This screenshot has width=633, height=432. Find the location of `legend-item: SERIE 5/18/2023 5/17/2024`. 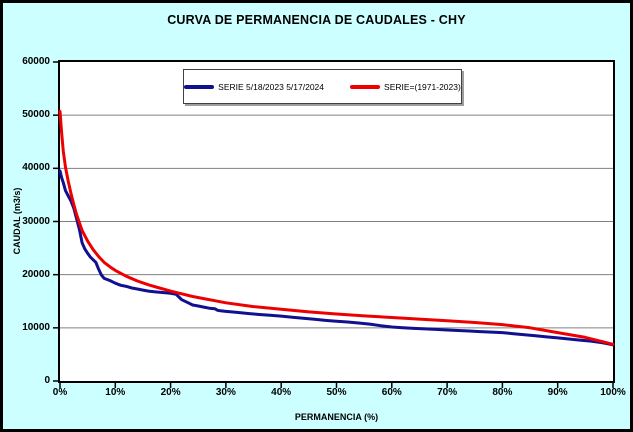

legend-item: SERIE 5/18/2023 5/17/2024 is located at coordinates (254, 87).